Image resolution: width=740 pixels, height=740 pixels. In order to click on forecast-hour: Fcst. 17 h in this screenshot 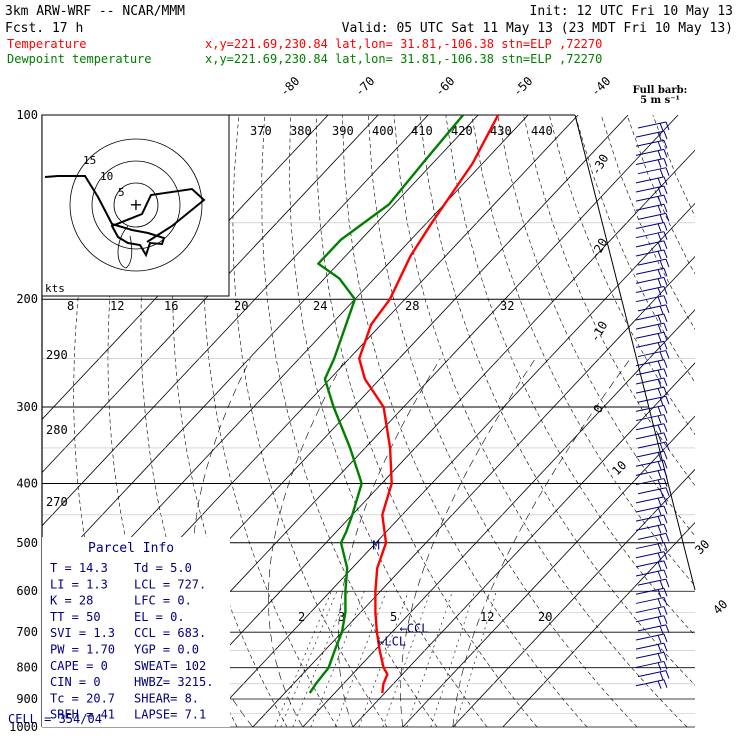, I will do `click(44, 28)`.